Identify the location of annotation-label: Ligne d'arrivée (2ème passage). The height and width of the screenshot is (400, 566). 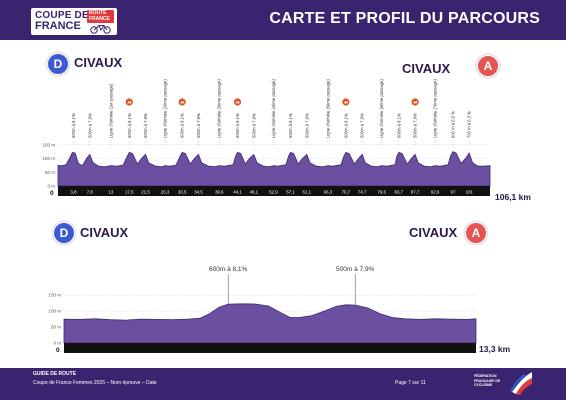
(165, 108).